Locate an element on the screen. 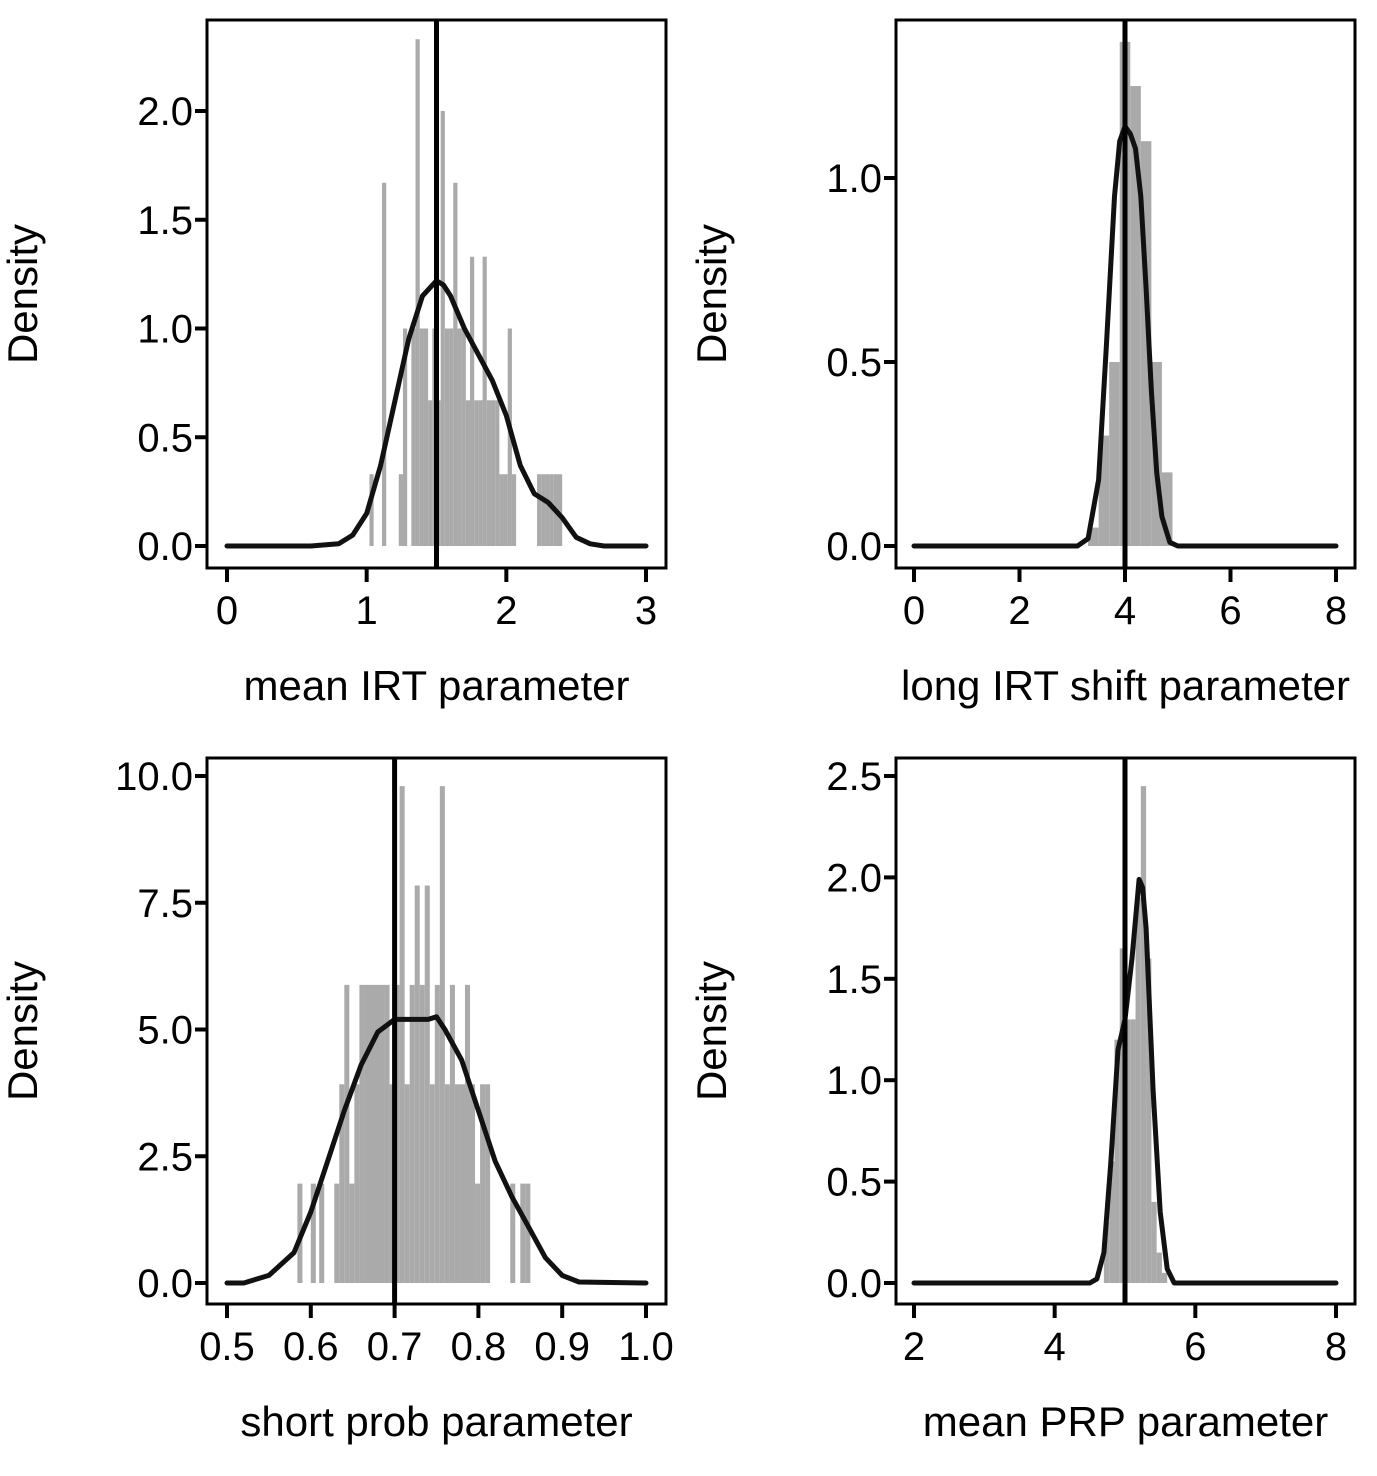 Image resolution: width=1377 pixels, height=1476 pixels. x-tick-label: 1 is located at coordinates (367, 611).